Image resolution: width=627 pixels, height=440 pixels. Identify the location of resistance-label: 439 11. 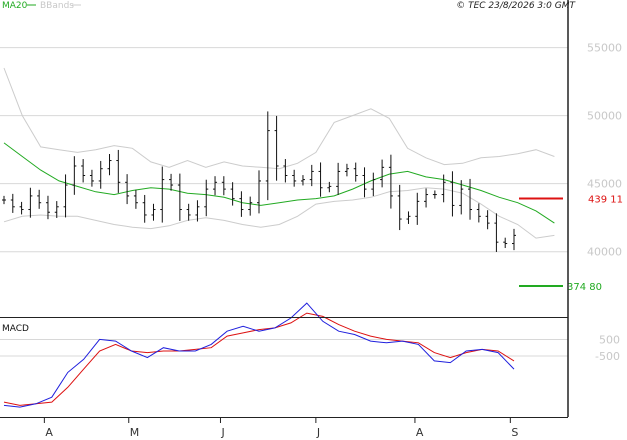
(605, 199).